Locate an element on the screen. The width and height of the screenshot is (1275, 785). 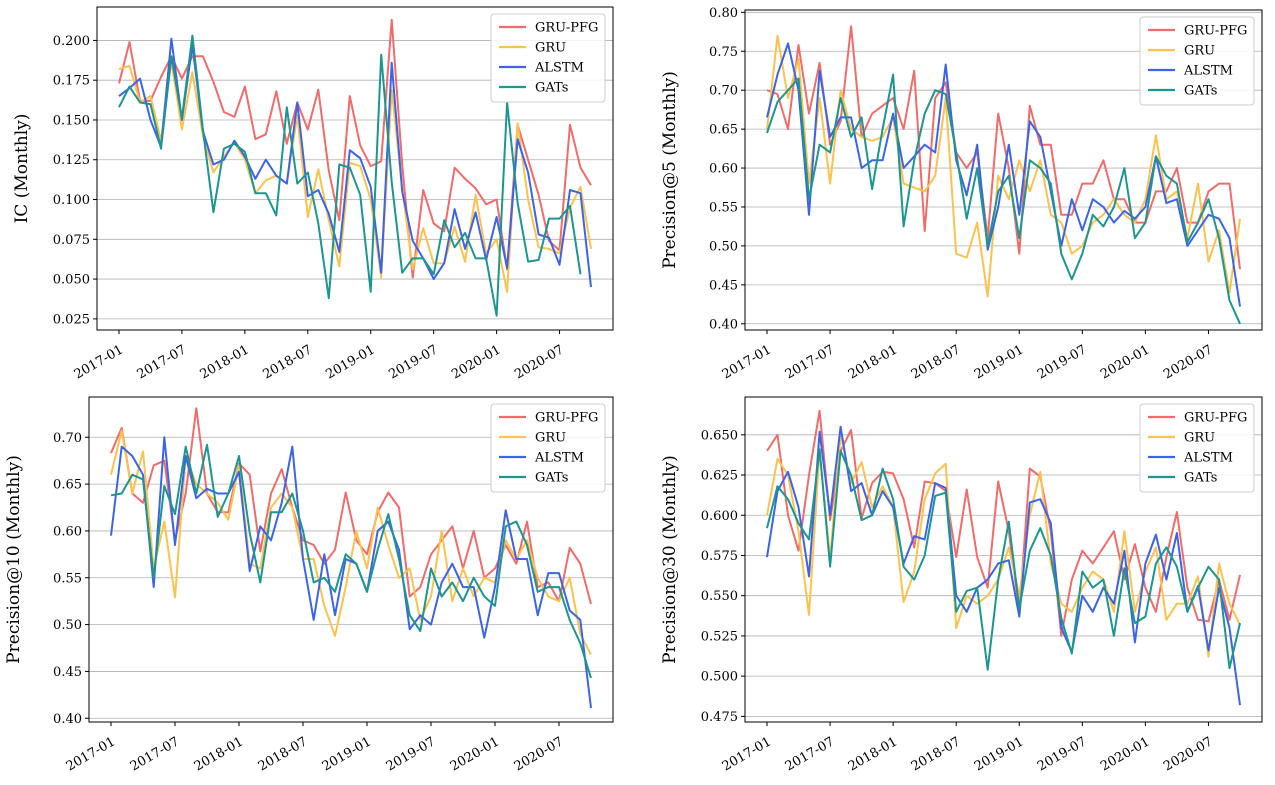
y-tick-label: 0.525 is located at coordinates (719, 636).